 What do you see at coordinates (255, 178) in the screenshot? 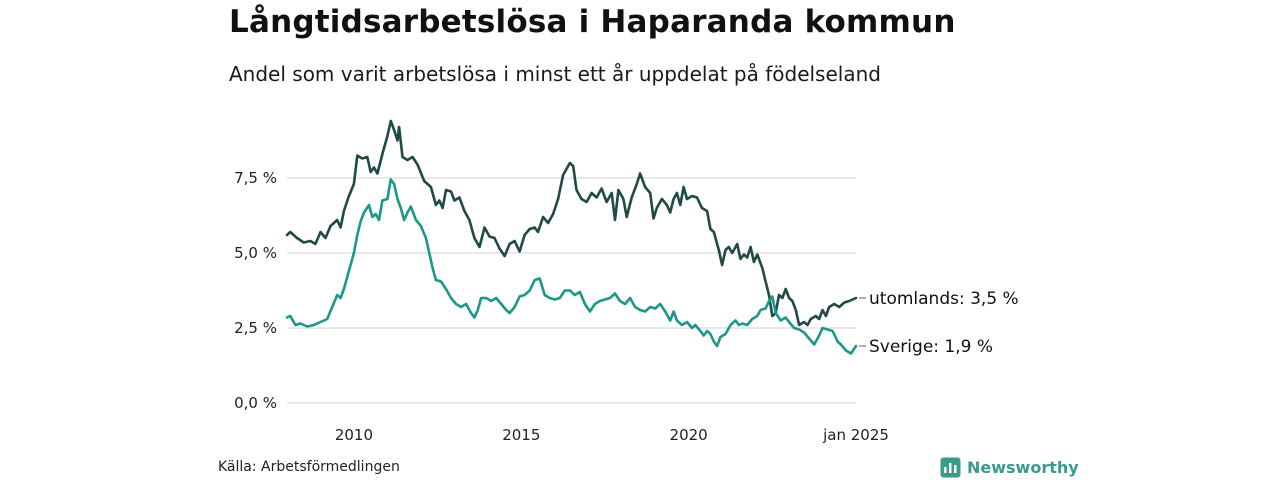
I see `y-tick-label: 7,5 %` at bounding box center [255, 178].